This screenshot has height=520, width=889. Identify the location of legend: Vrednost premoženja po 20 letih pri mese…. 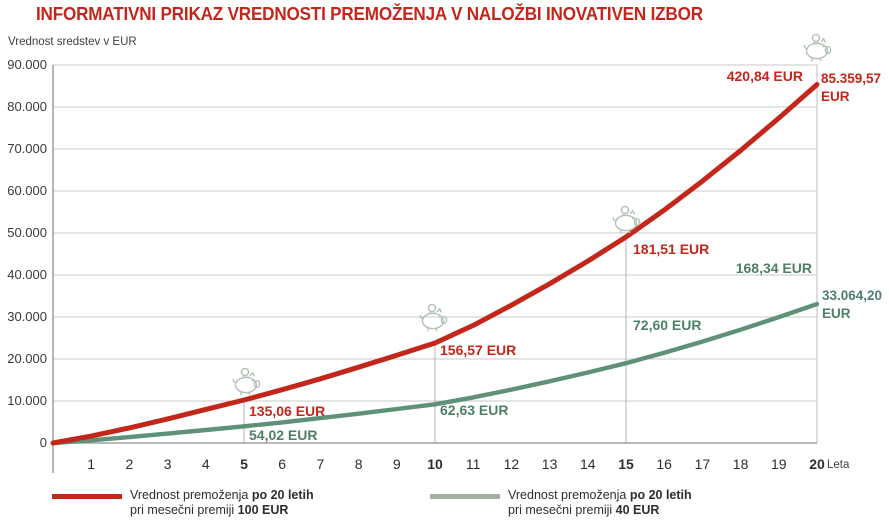
(444, 504).